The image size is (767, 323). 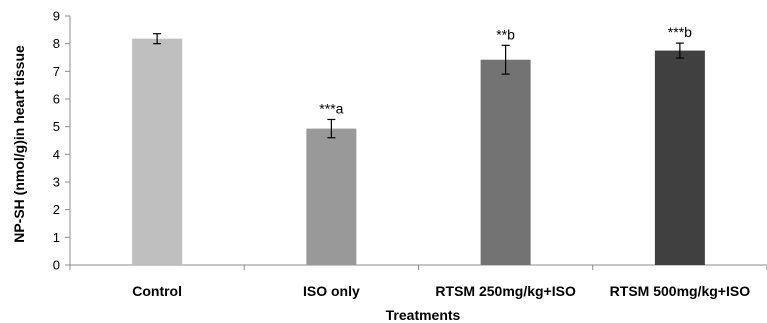 I want to click on category-label: Control, so click(x=157, y=291).